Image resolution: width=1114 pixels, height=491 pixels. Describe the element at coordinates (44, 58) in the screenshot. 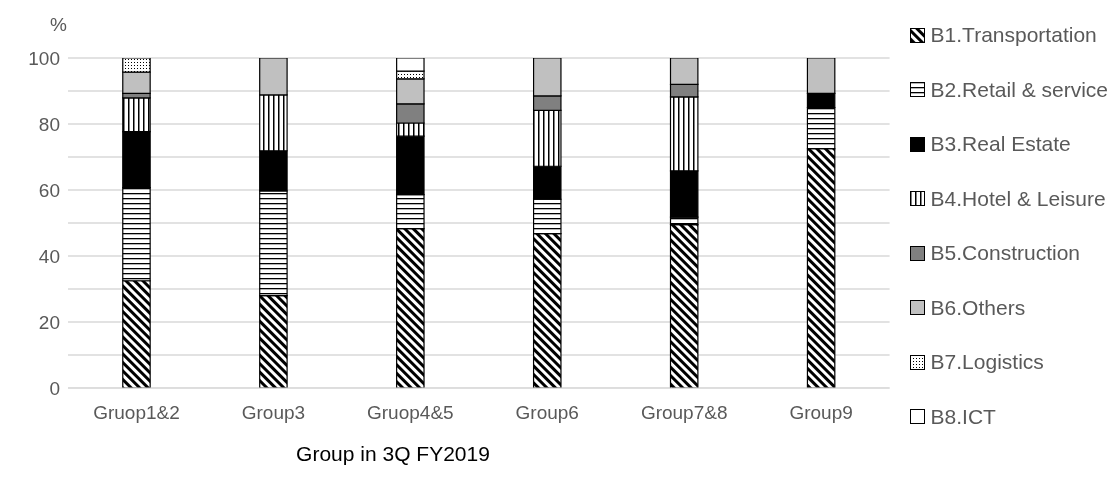

I see `y-tick-label: 100` at that location.